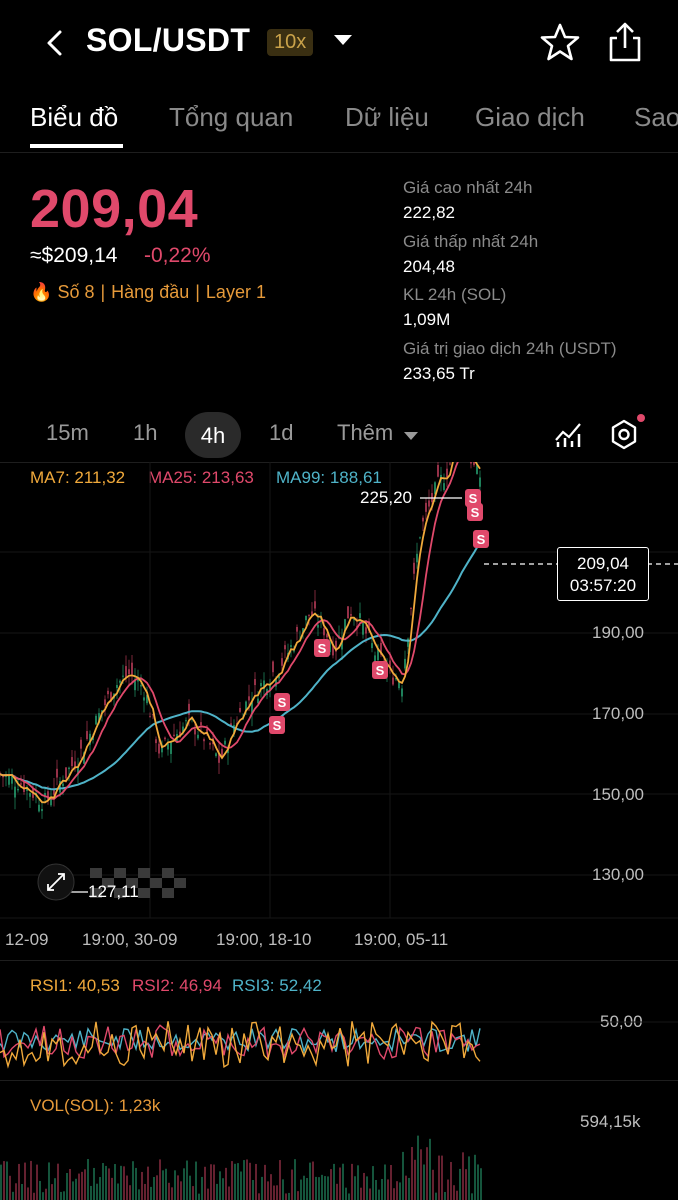 The width and height of the screenshot is (678, 1200). What do you see at coordinates (231, 117) in the screenshot?
I see `tab-overview: Tổng quan` at bounding box center [231, 117].